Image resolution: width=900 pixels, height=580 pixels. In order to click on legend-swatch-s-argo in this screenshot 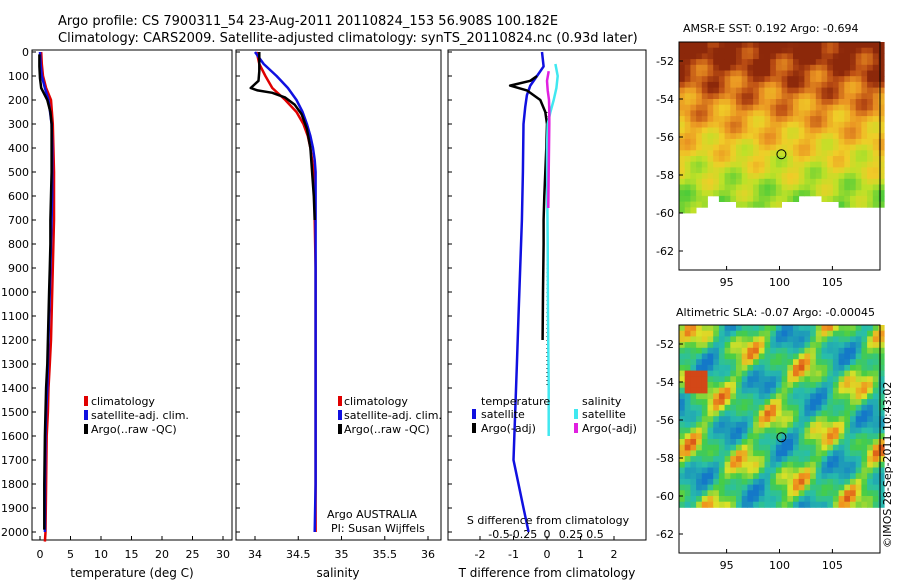, I will do `click(576, 428)`.